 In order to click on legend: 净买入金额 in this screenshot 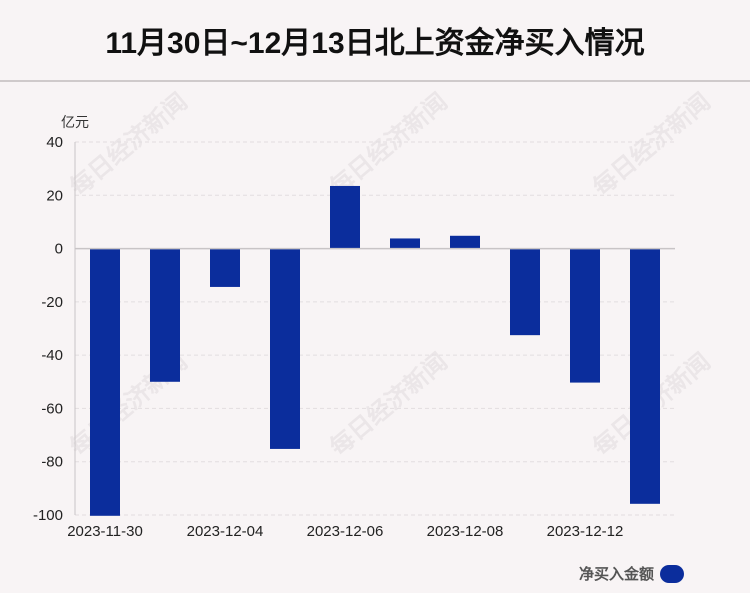, I will do `click(631, 573)`.